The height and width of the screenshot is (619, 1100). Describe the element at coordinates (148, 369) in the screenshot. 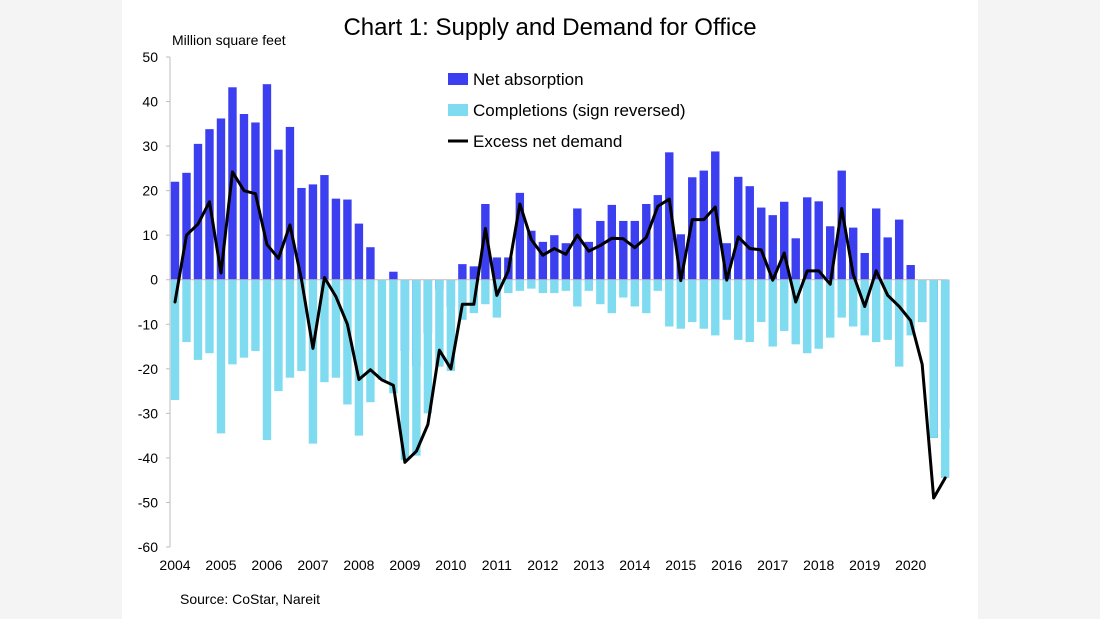

I see `y-tick-label: -20` at that location.